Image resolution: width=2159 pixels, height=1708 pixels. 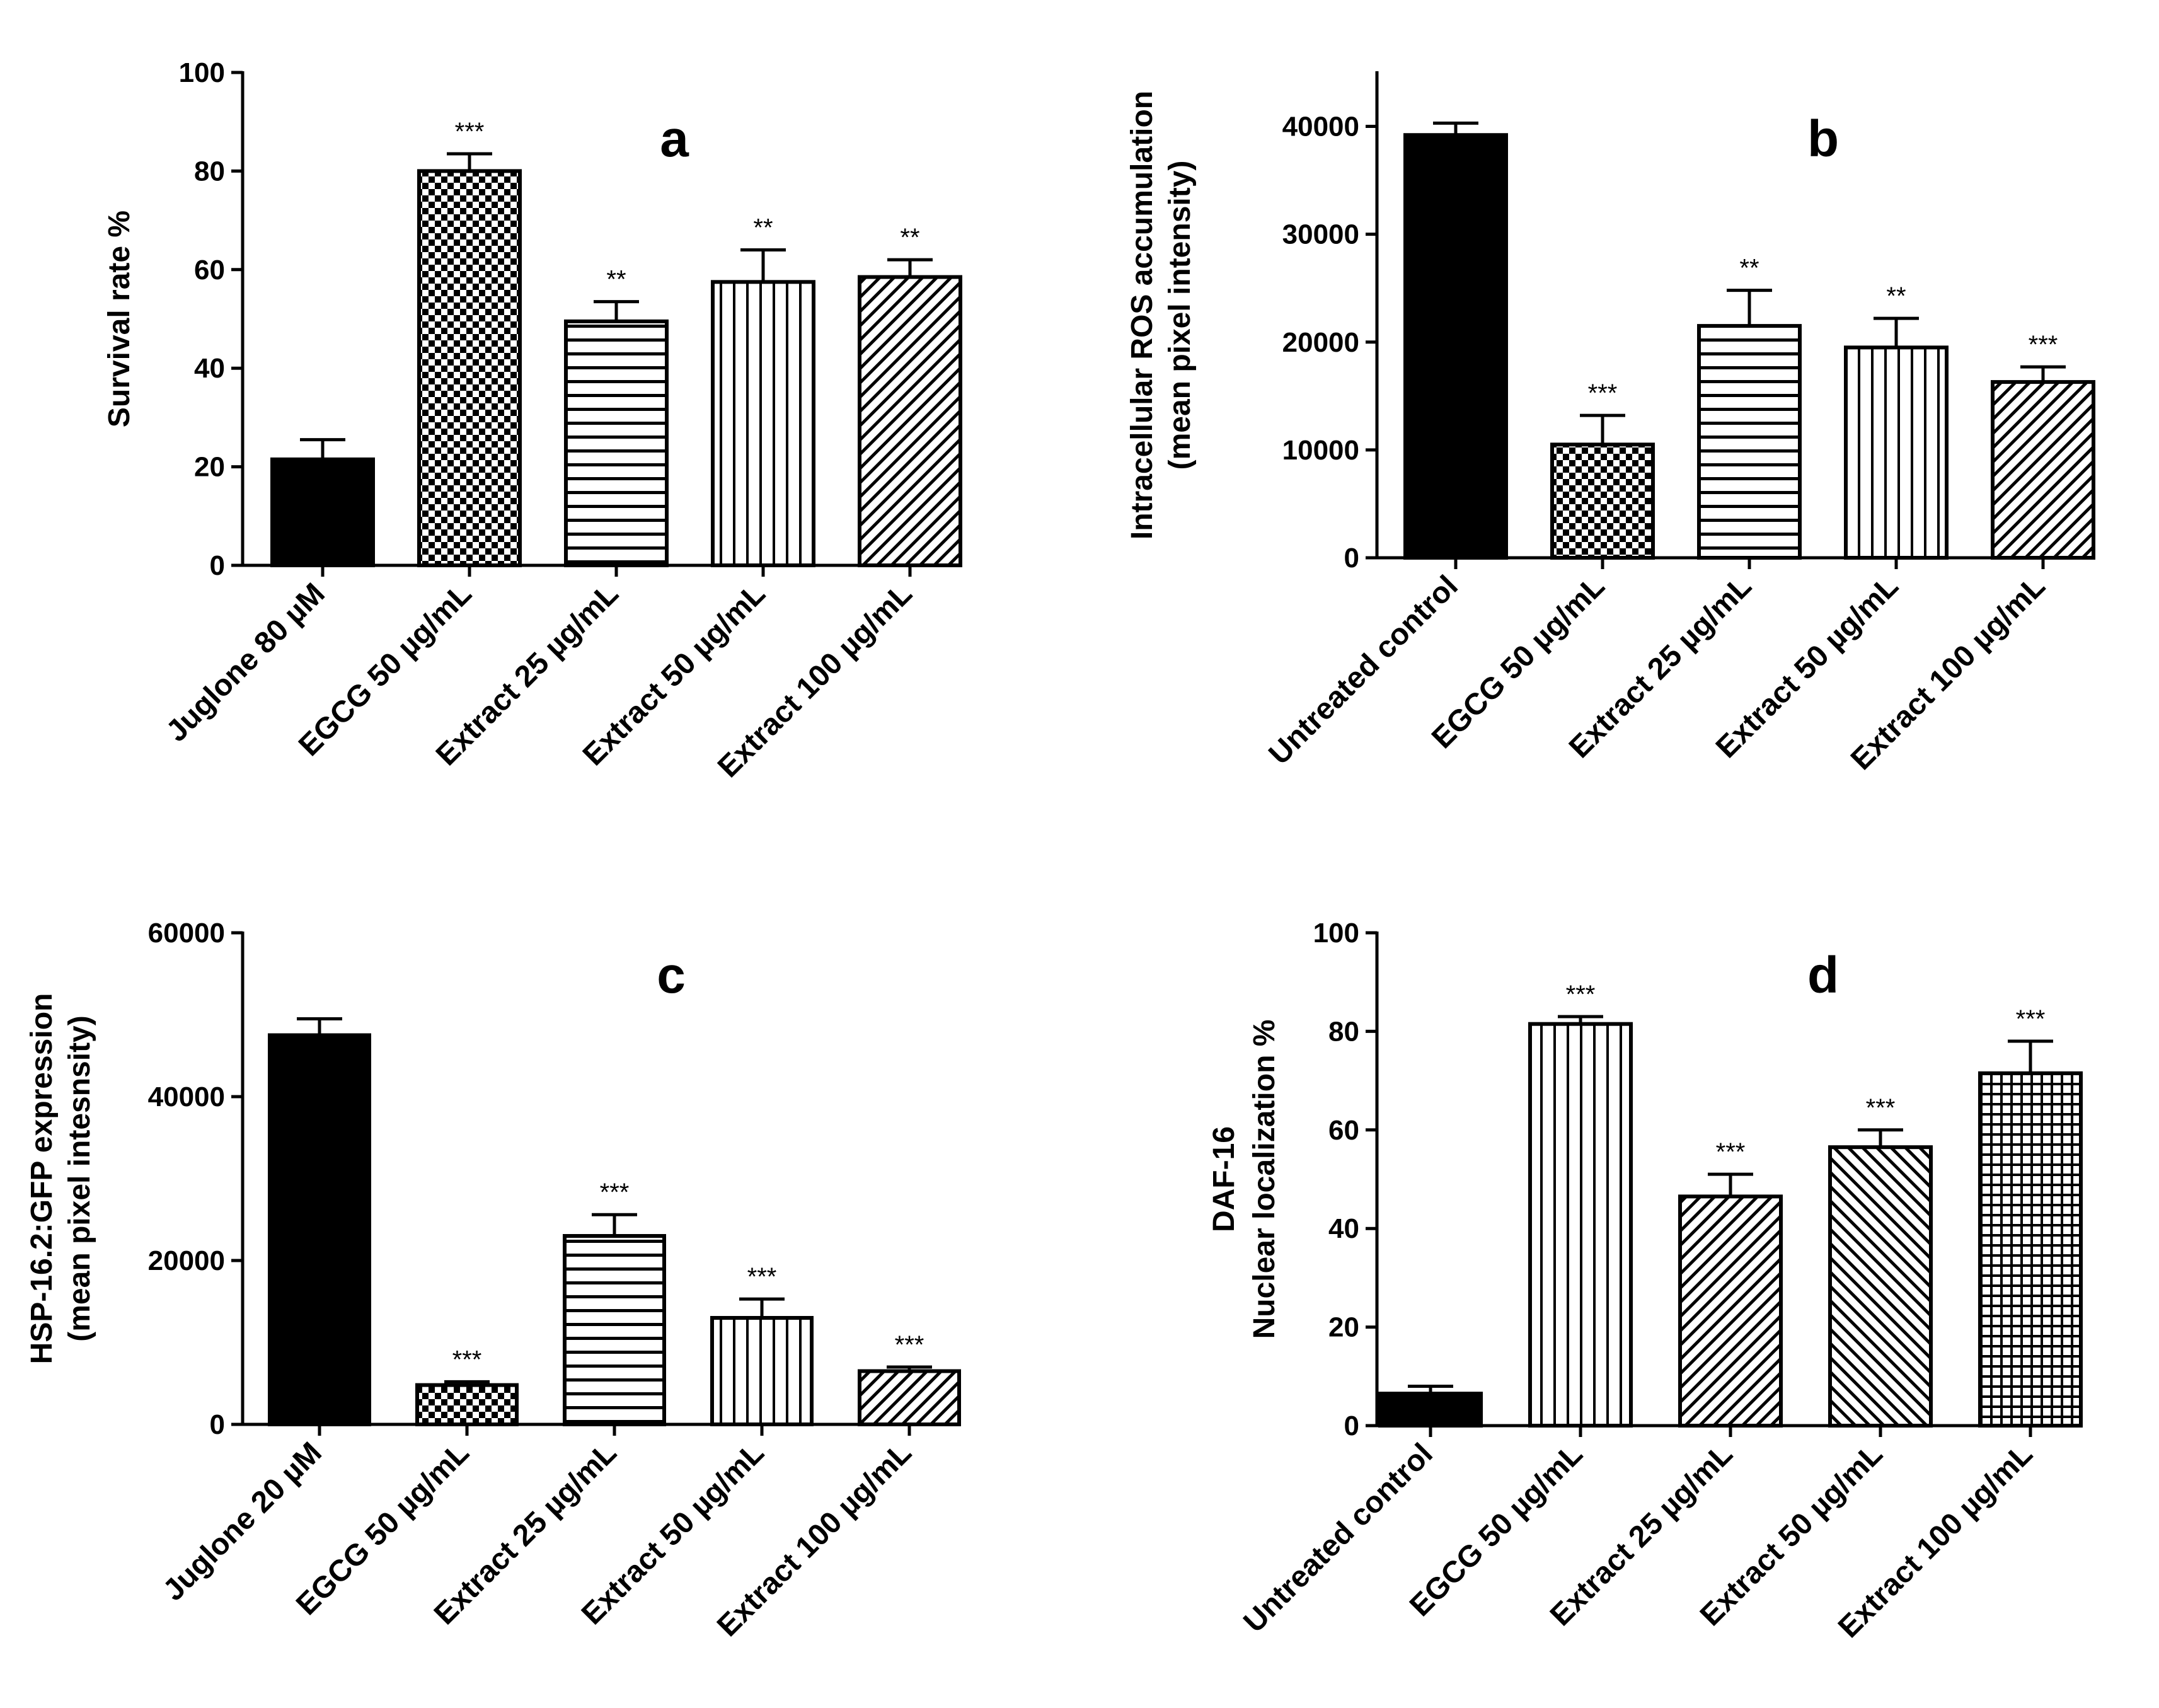 What do you see at coordinates (1320, 451) in the screenshot?
I see `y-tick-label: 10000` at bounding box center [1320, 451].